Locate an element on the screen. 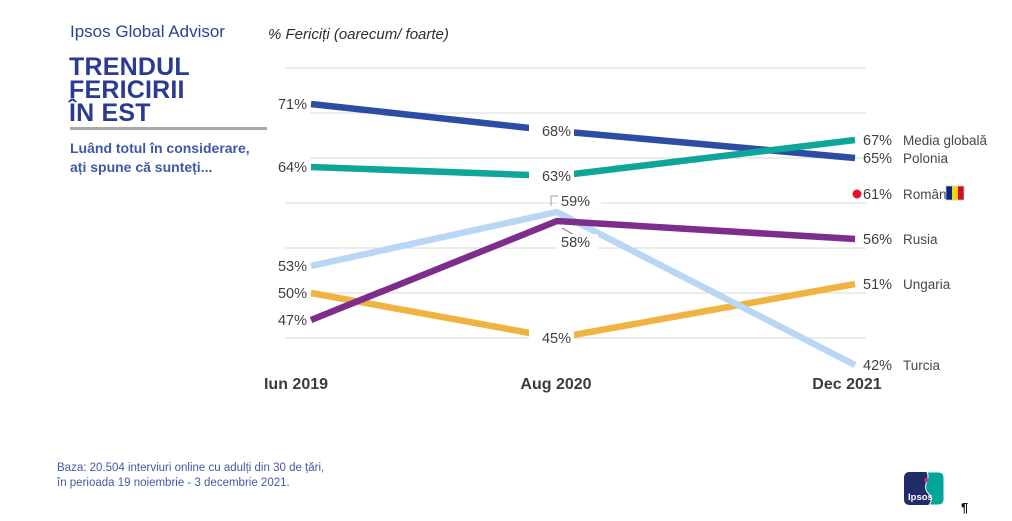 The image size is (1012, 521). value-label-end-rusia: 56% is located at coordinates (877, 240).